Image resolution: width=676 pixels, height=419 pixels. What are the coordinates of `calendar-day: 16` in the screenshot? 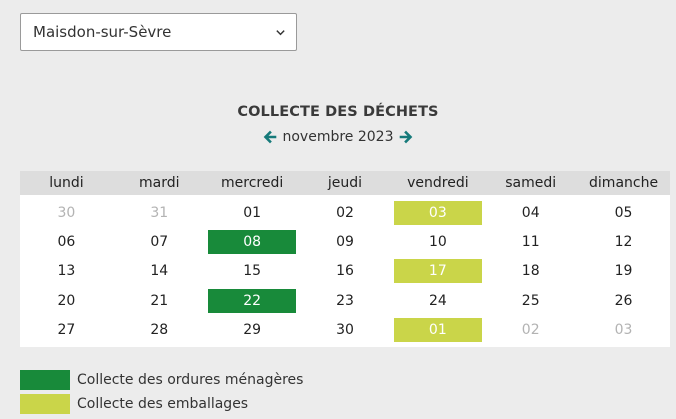 It's located at (345, 271).